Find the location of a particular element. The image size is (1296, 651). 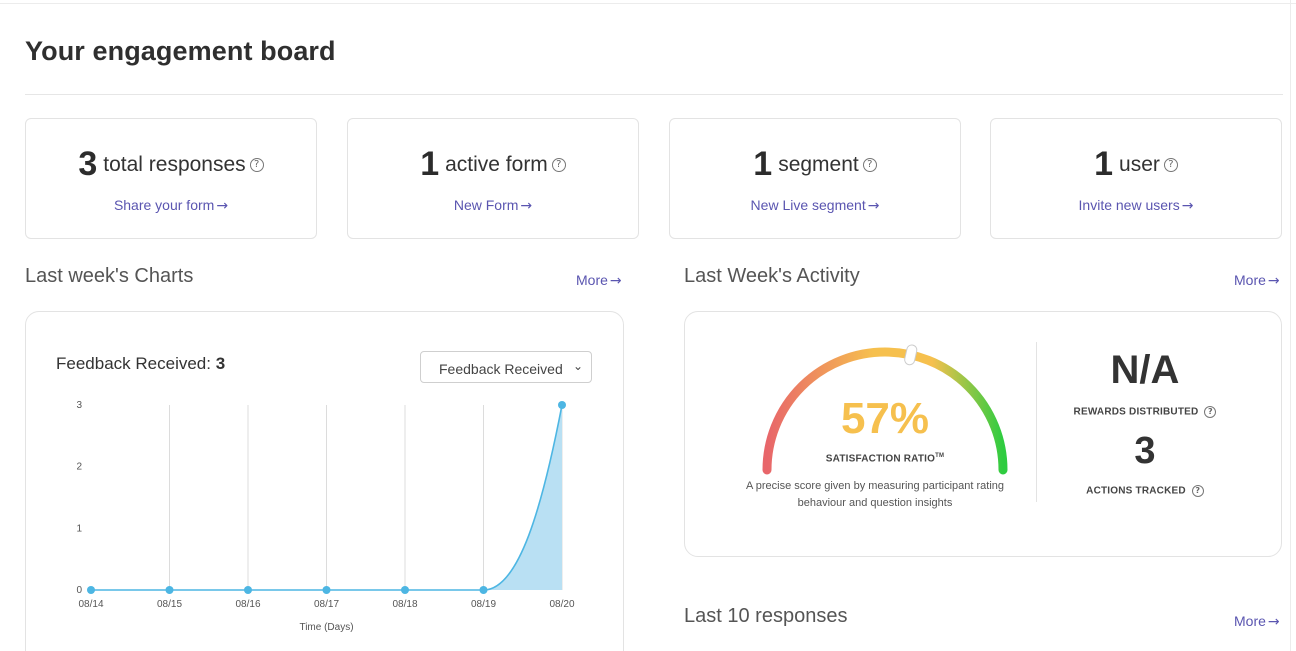

stat-link-label: Share your form is located at coordinates (164, 205).